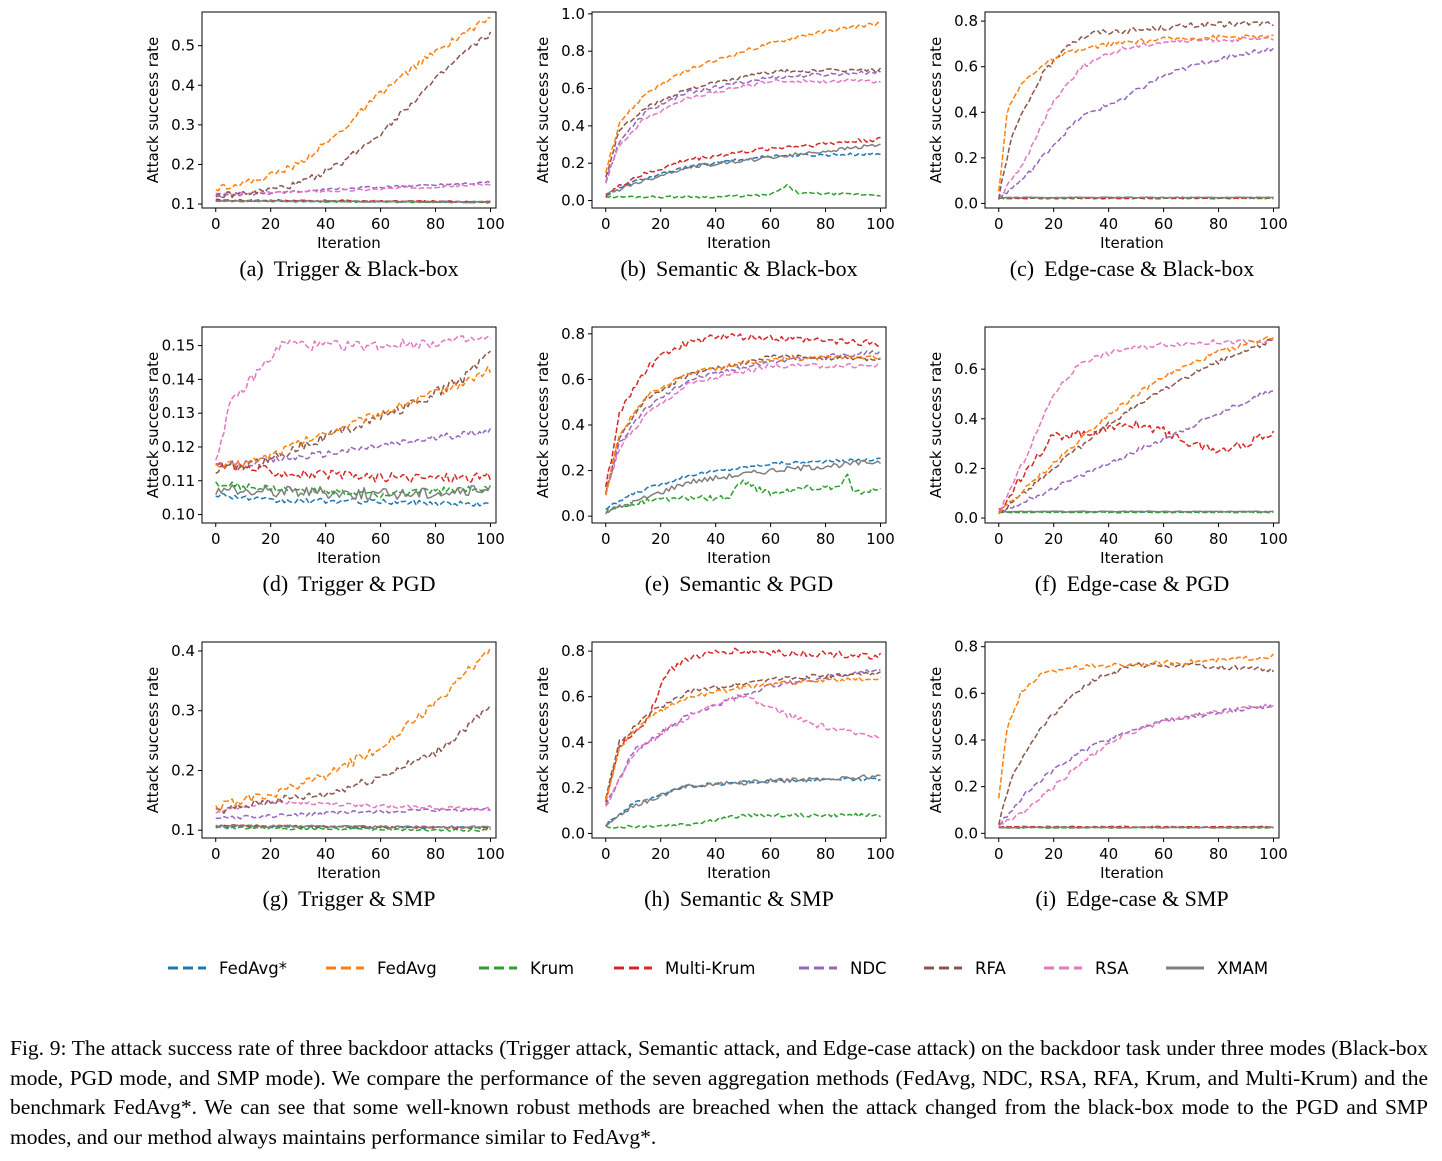 The height and width of the screenshot is (1161, 1442). What do you see at coordinates (183, 125) in the screenshot?
I see `y-tick-label: 0.3` at bounding box center [183, 125].